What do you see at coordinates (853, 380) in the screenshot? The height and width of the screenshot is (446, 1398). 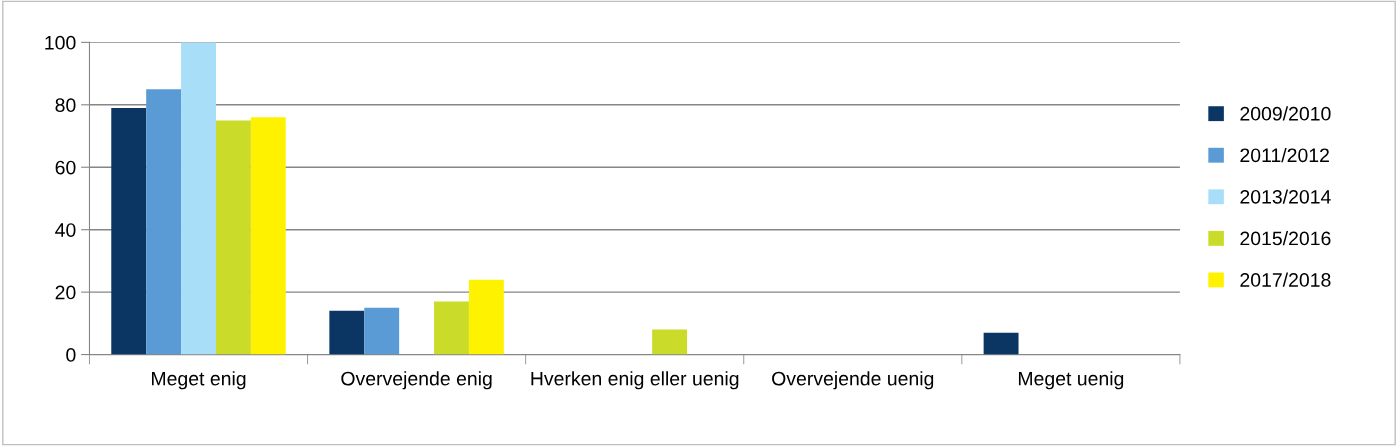 I see `x-tick-label: Overvejende uenig` at bounding box center [853, 380].